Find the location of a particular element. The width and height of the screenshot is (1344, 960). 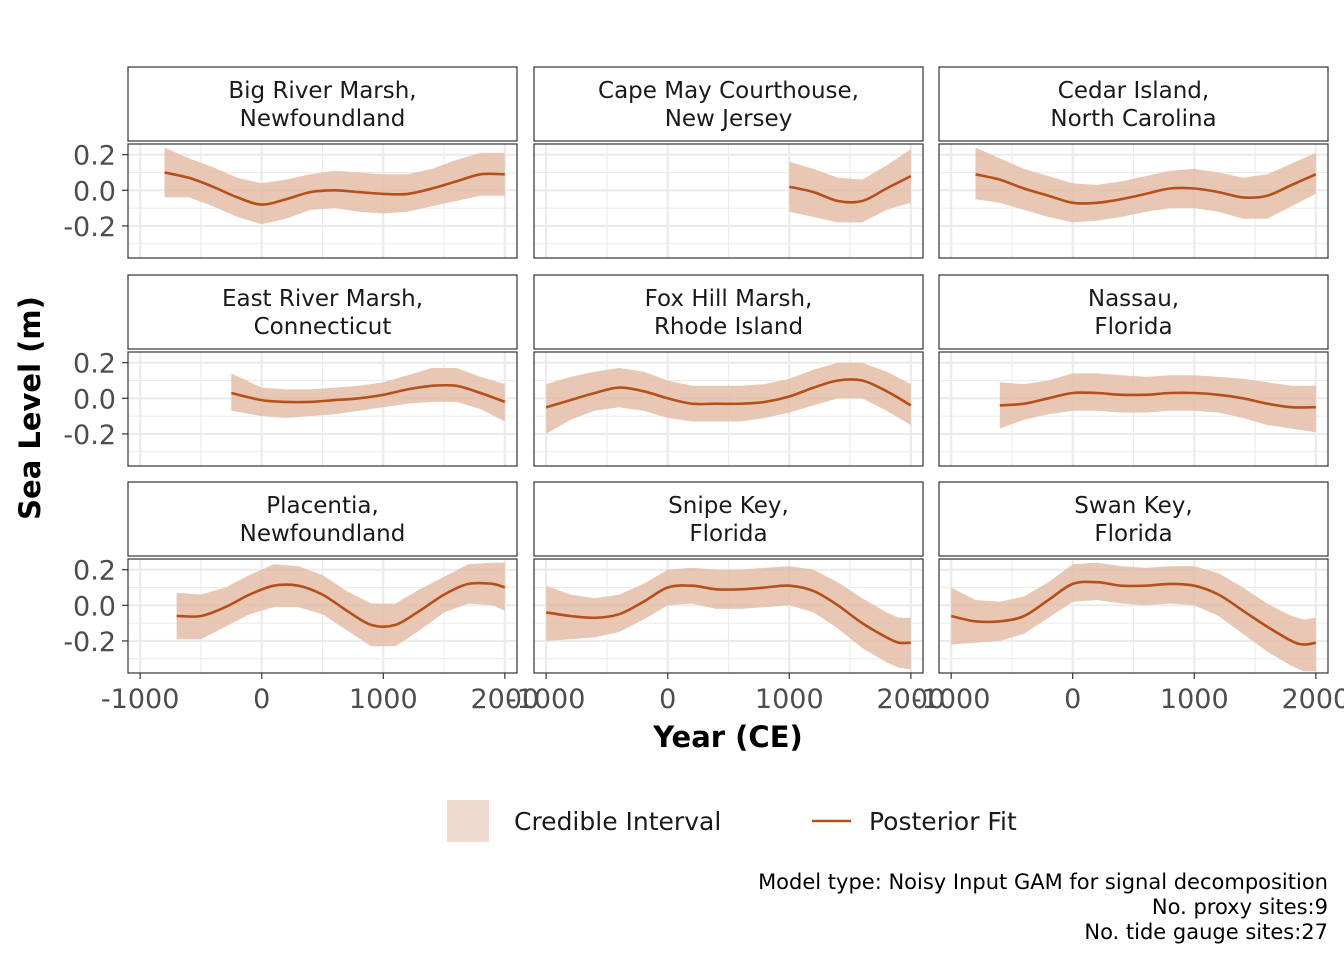

facet-title-line: Big River Marsh, is located at coordinates (322, 91).